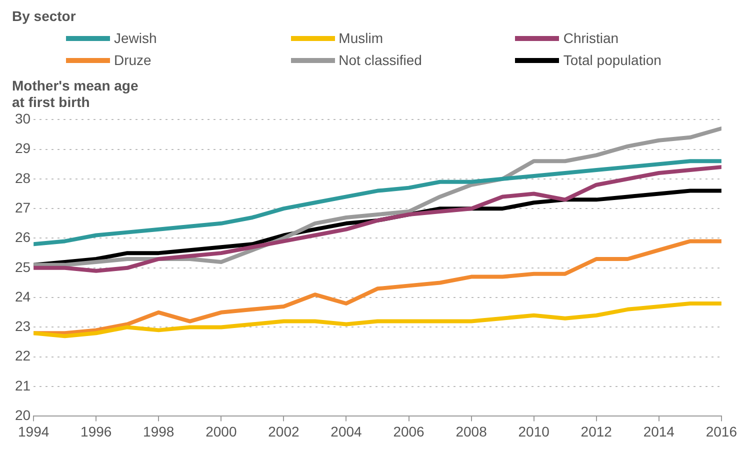 Image resolution: width=748 pixels, height=456 pixels. I want to click on x-tick-label: 2006, so click(409, 431).